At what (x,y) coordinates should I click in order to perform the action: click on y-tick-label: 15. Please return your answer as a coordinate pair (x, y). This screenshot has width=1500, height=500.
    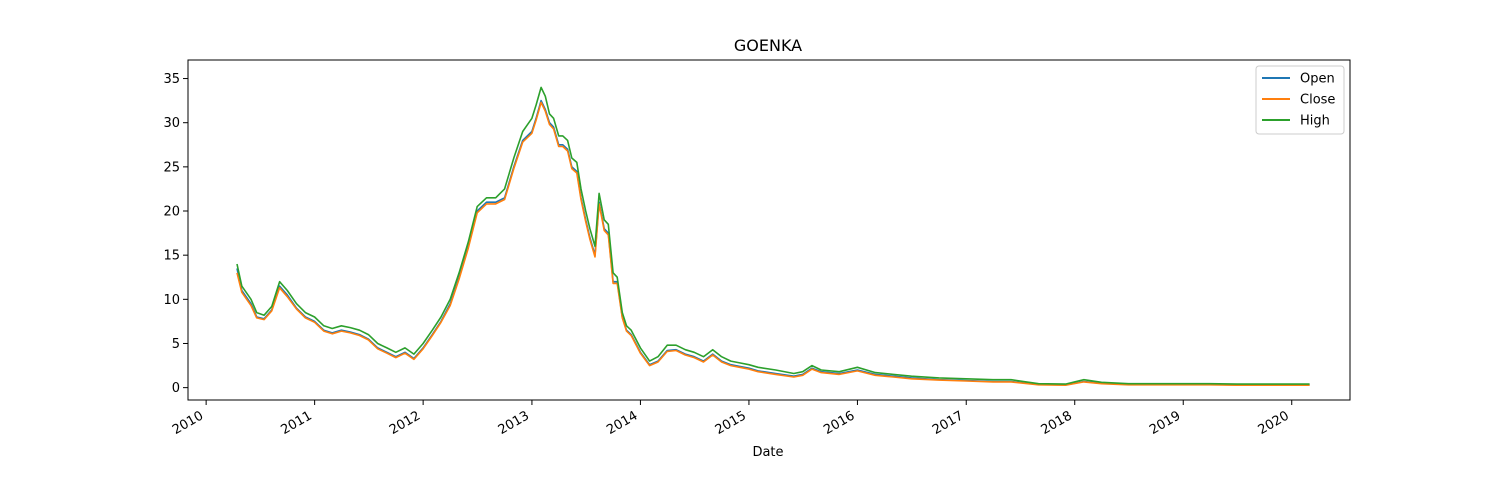
    Looking at the image, I should click on (171, 256).